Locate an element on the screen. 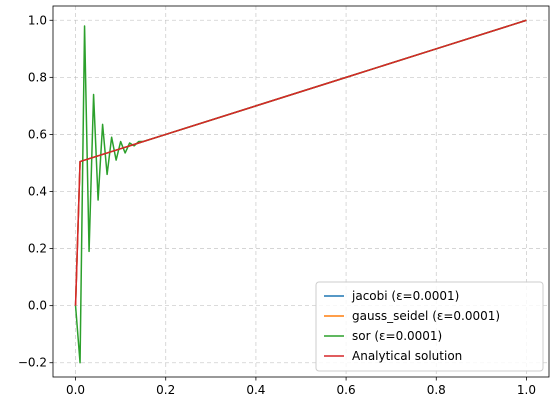 The image size is (559, 413). x-tick-label: 1.0 is located at coordinates (526, 390).